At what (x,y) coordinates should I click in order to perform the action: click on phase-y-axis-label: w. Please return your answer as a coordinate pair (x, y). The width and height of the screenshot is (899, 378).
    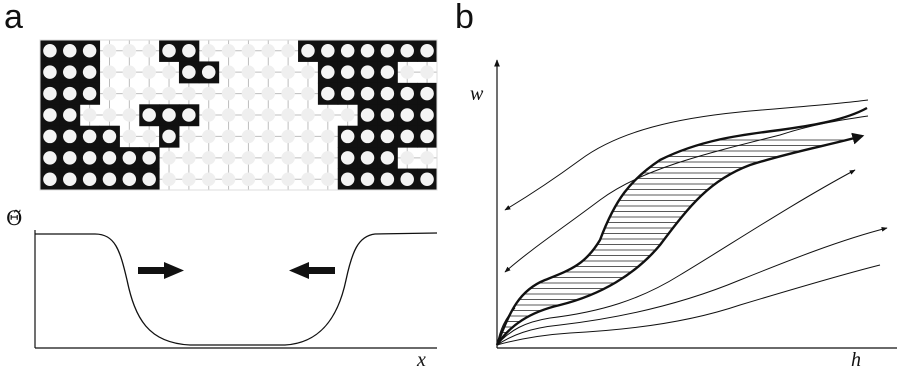
    Looking at the image, I should click on (477, 94).